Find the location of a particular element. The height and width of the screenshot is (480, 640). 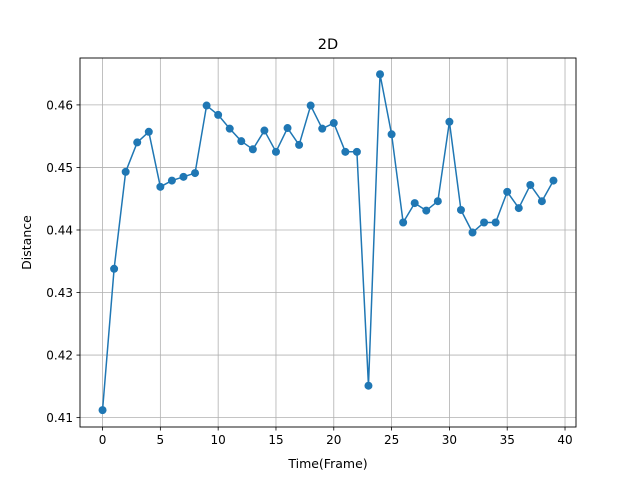

y-tick-label: 0.42 is located at coordinates (59, 356).